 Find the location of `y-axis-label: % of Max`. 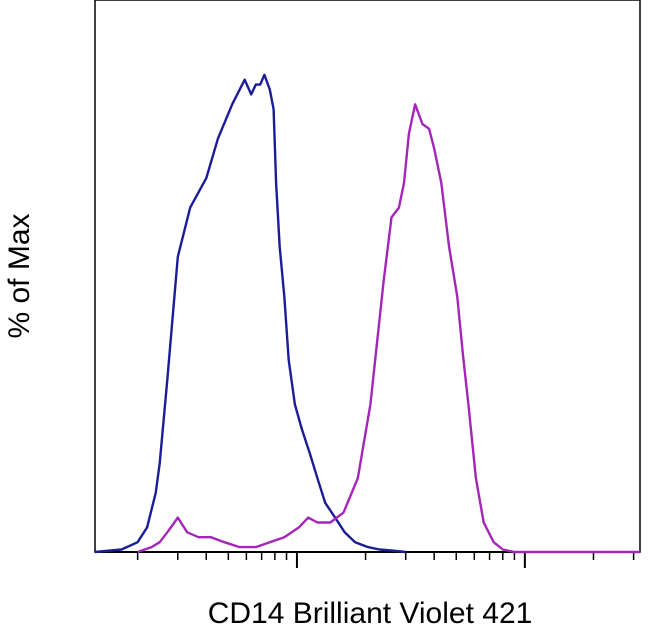

y-axis-label: % of Max is located at coordinates (19, 275).